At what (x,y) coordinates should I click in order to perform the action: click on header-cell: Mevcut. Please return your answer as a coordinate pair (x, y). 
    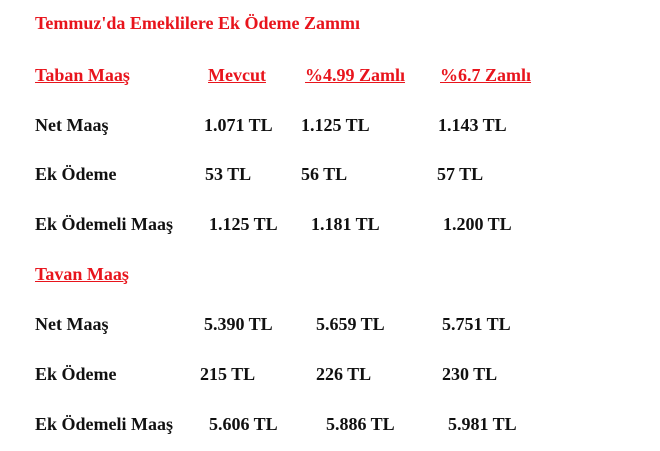
    Looking at the image, I should click on (237, 75).